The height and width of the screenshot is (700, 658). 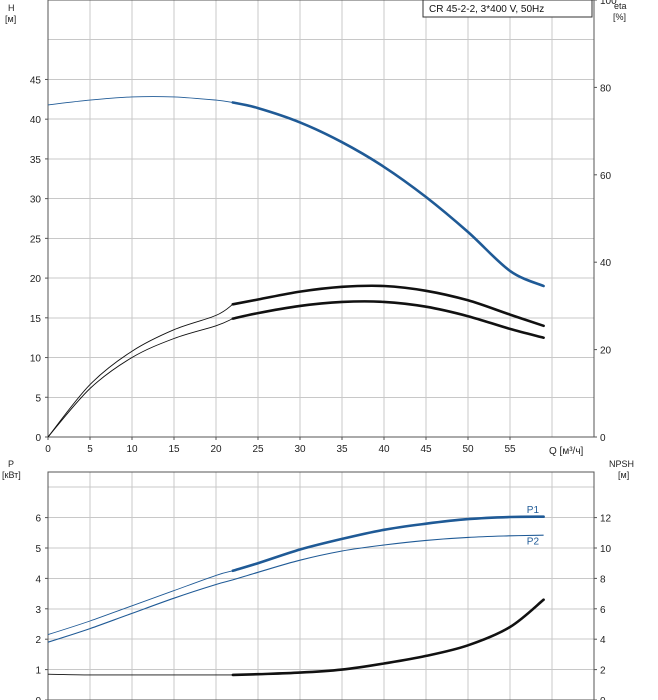 I want to click on right-tick-label: 4, so click(x=603, y=640).